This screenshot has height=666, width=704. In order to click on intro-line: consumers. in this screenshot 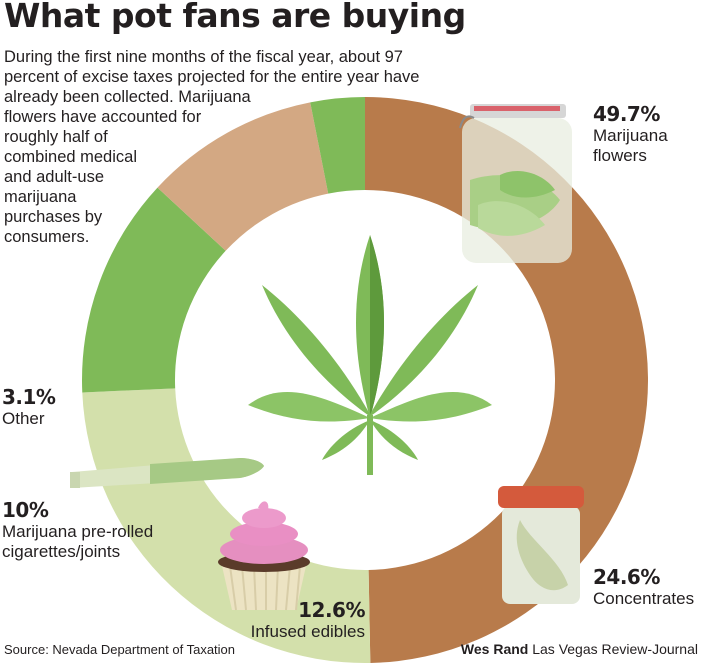, I will do `click(47, 237)`.